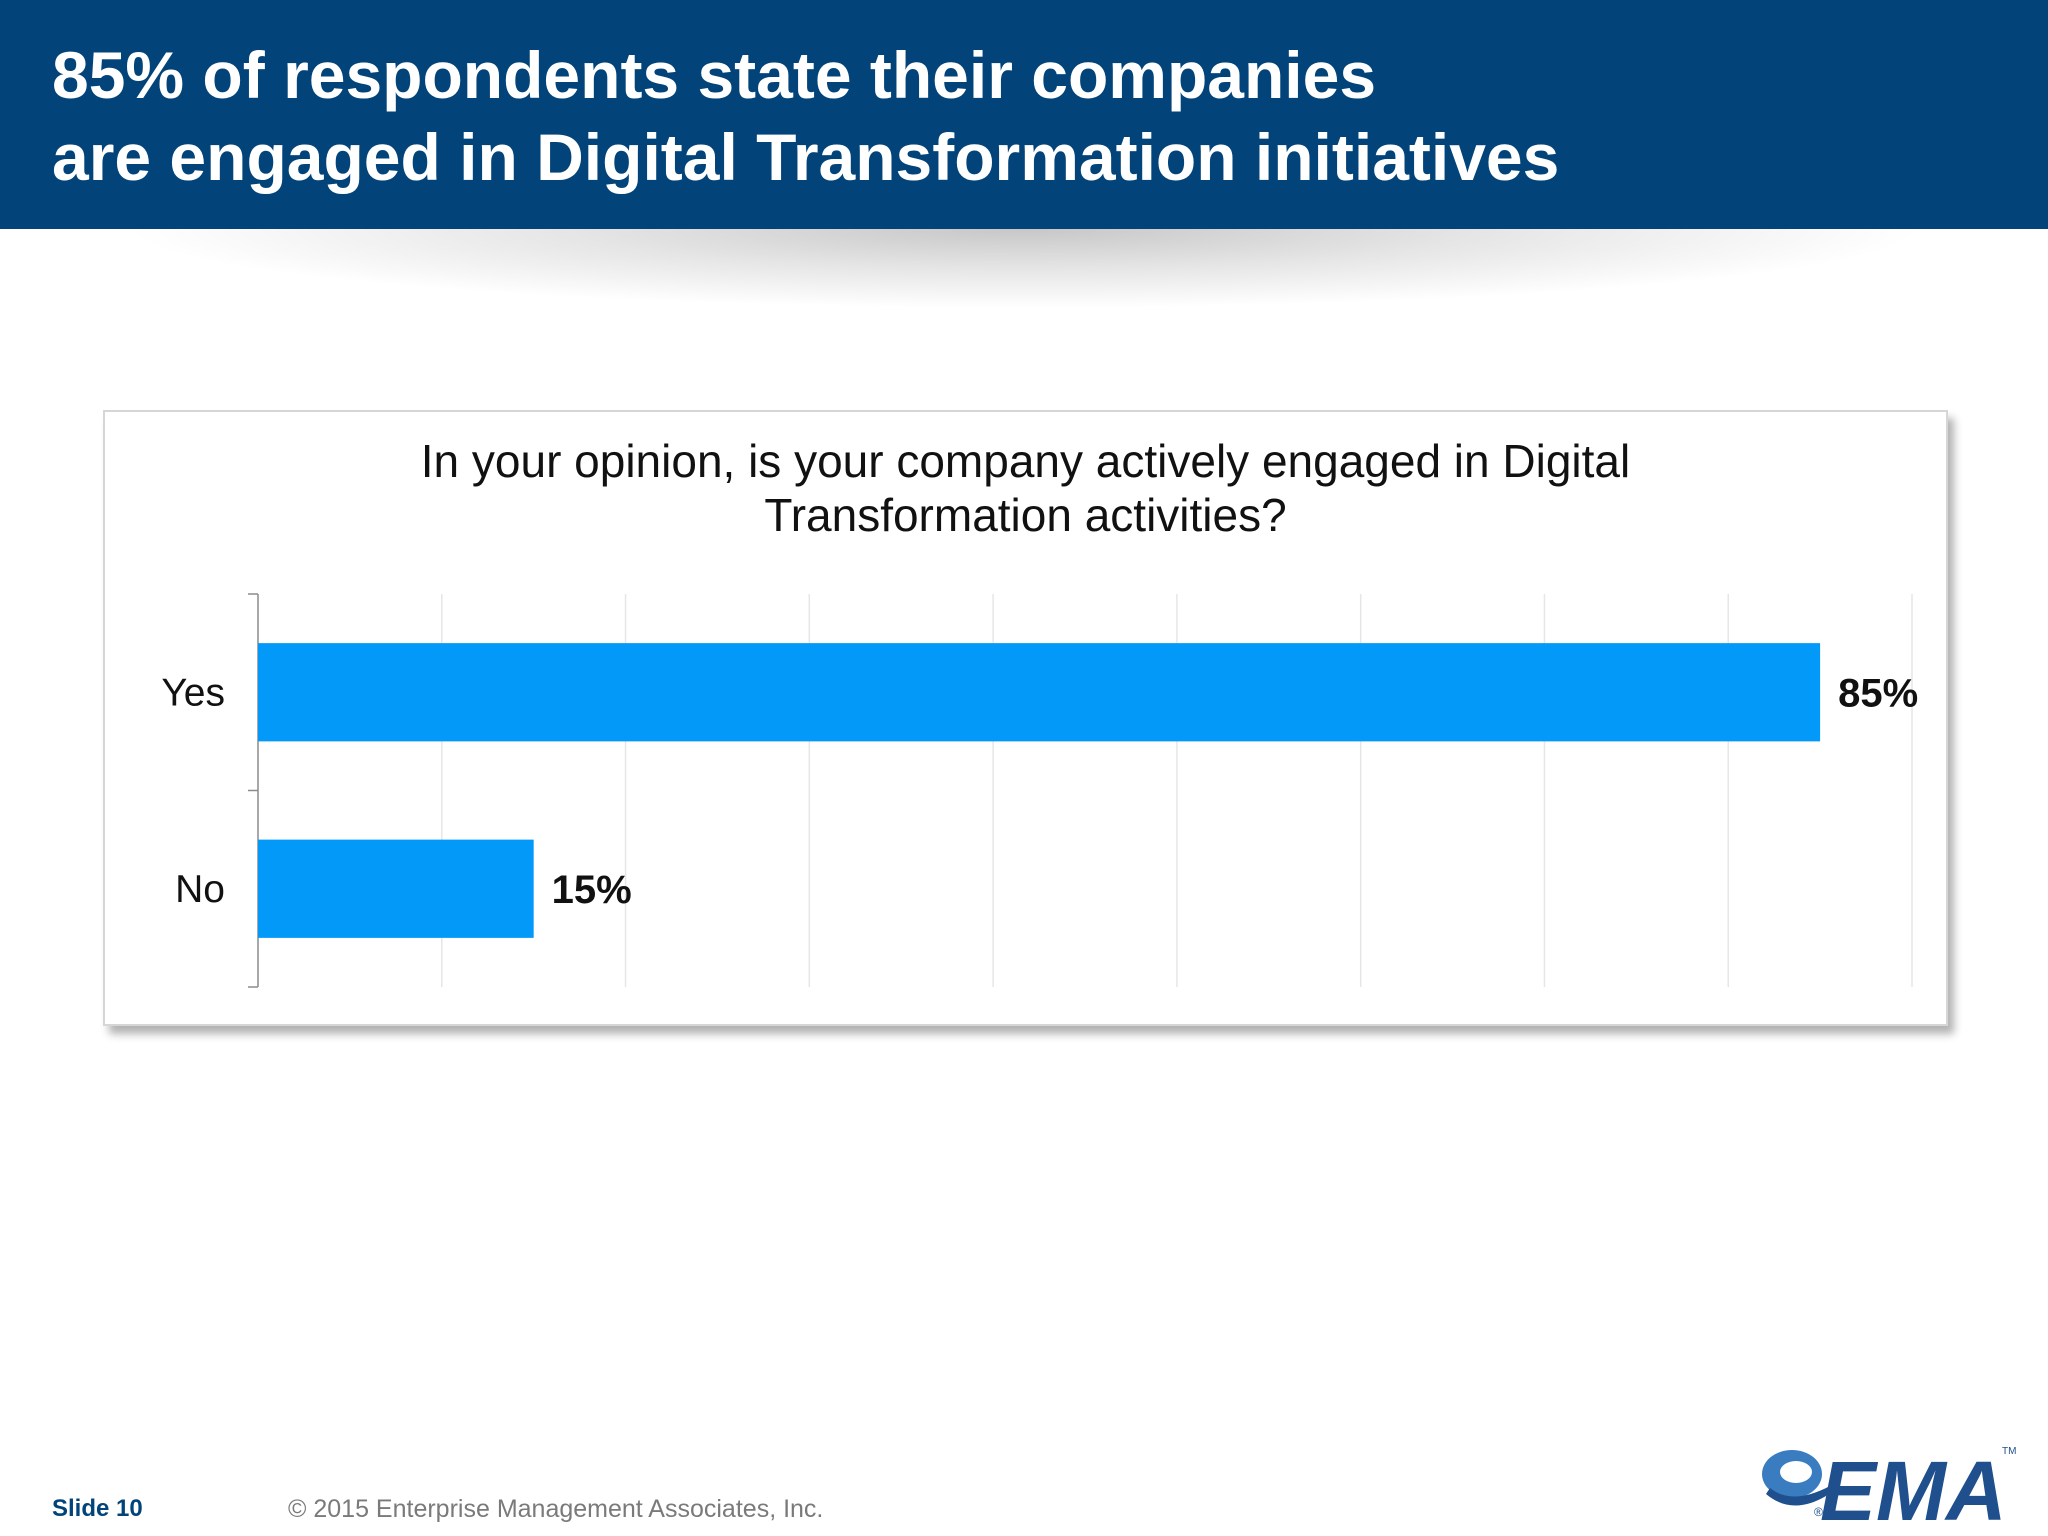  What do you see at coordinates (714, 75) in the screenshot?
I see `slide-title-line-1: 85% of respondents state their companies` at bounding box center [714, 75].